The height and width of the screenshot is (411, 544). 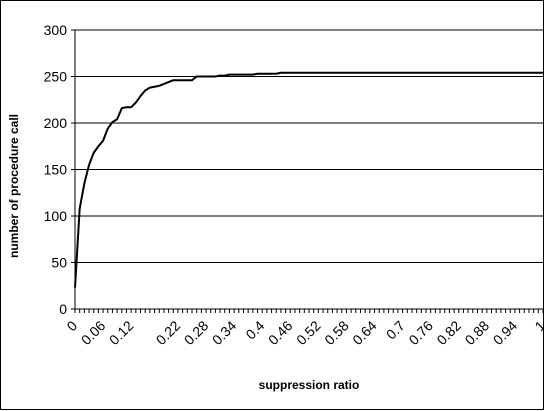 What do you see at coordinates (537, 325) in the screenshot?
I see `x-tick-label: 1` at bounding box center [537, 325].